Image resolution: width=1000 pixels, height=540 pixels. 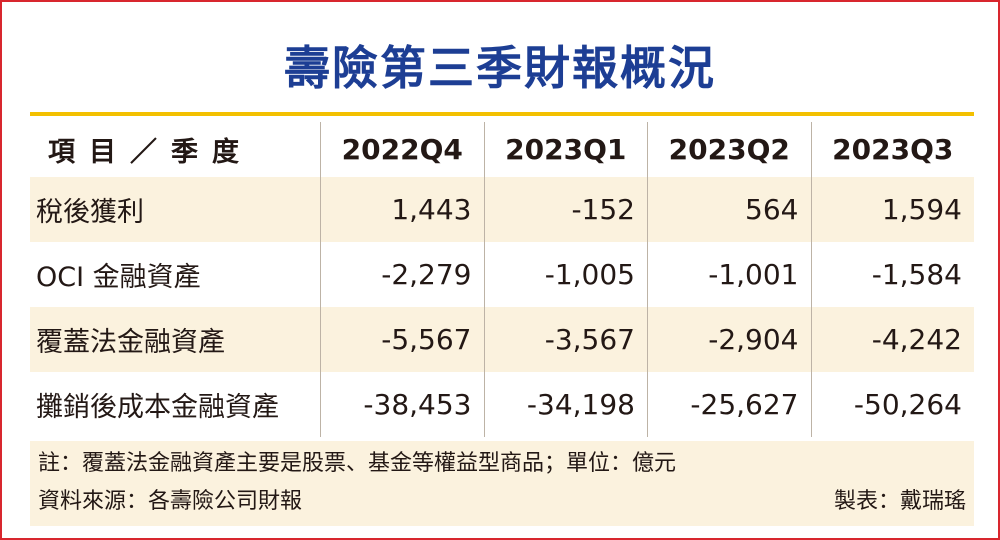 I want to click on table-cell: -1,001, so click(x=729, y=274).